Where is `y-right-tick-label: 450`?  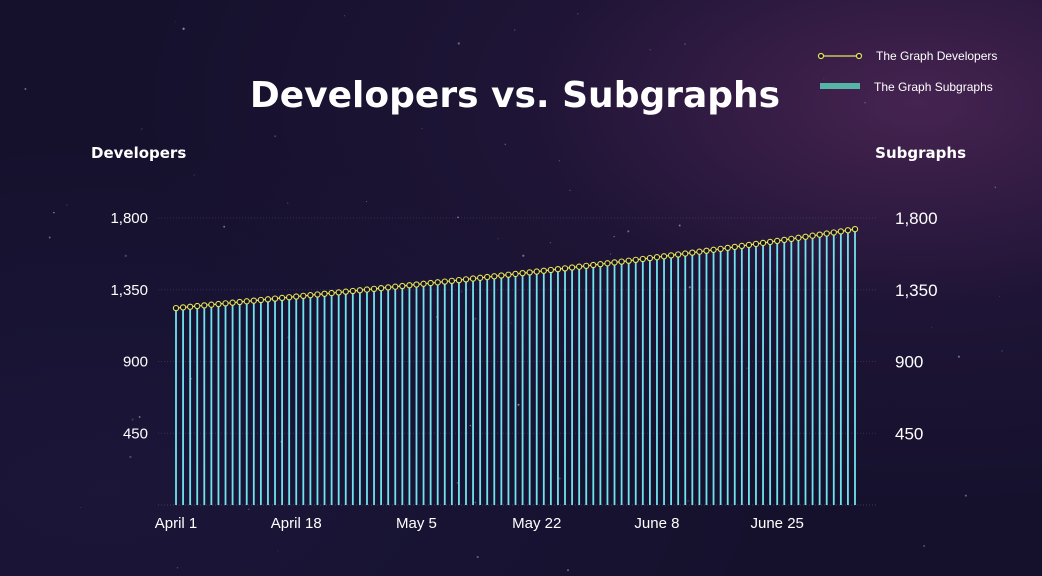
y-right-tick-label: 450 is located at coordinates (909, 433).